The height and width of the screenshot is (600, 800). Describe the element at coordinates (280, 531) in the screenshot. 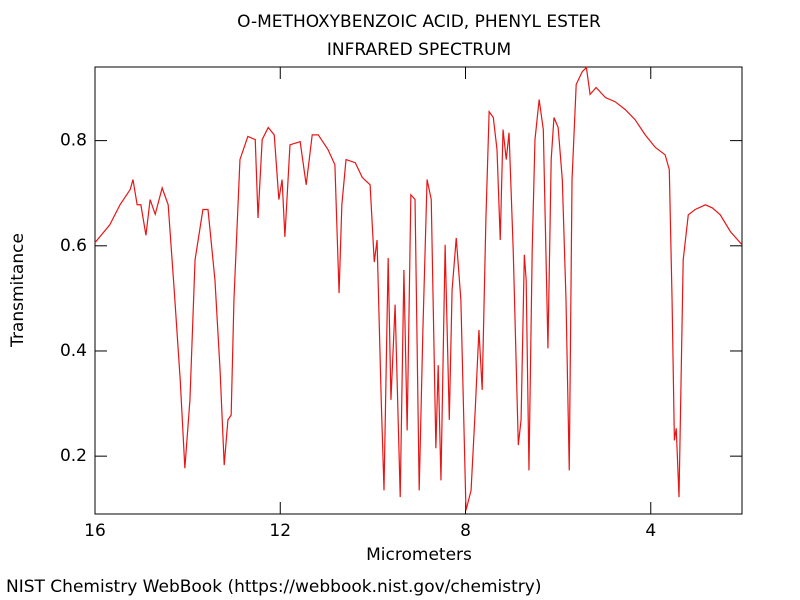

I see `x-tick-label: 12` at that location.